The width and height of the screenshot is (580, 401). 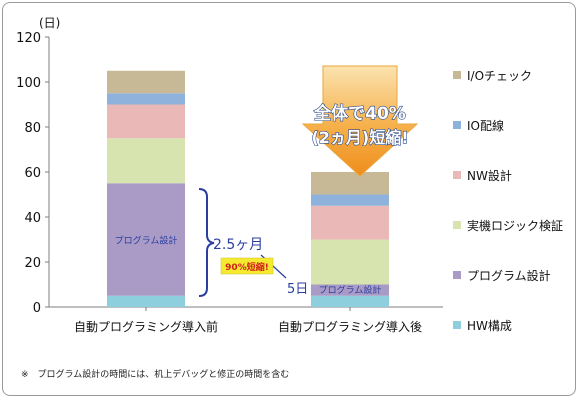 What do you see at coordinates (238, 245) in the screenshot?
I see `duration-before-label: 2.5ヶ月` at bounding box center [238, 245].